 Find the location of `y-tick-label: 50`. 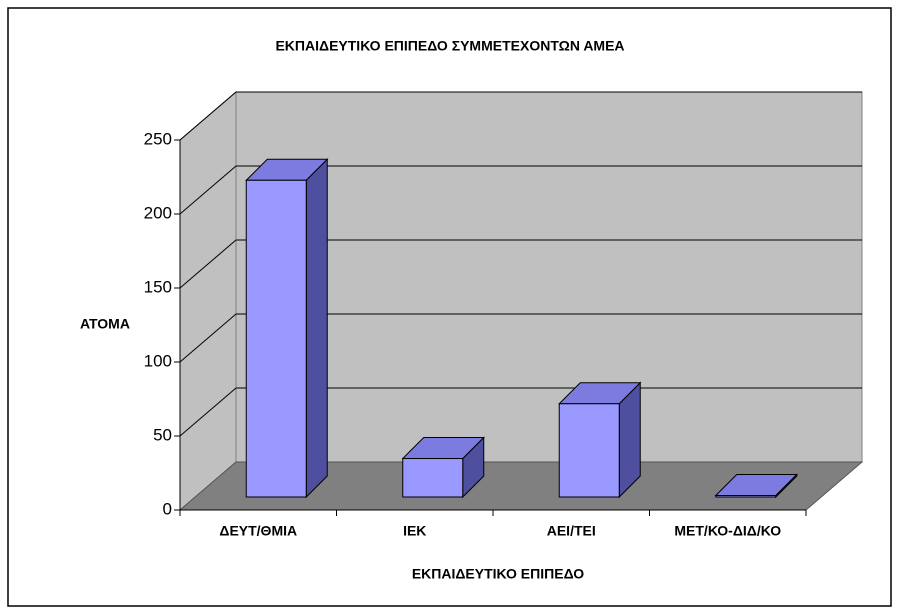

y-tick-label: 50 is located at coordinates (162, 434).